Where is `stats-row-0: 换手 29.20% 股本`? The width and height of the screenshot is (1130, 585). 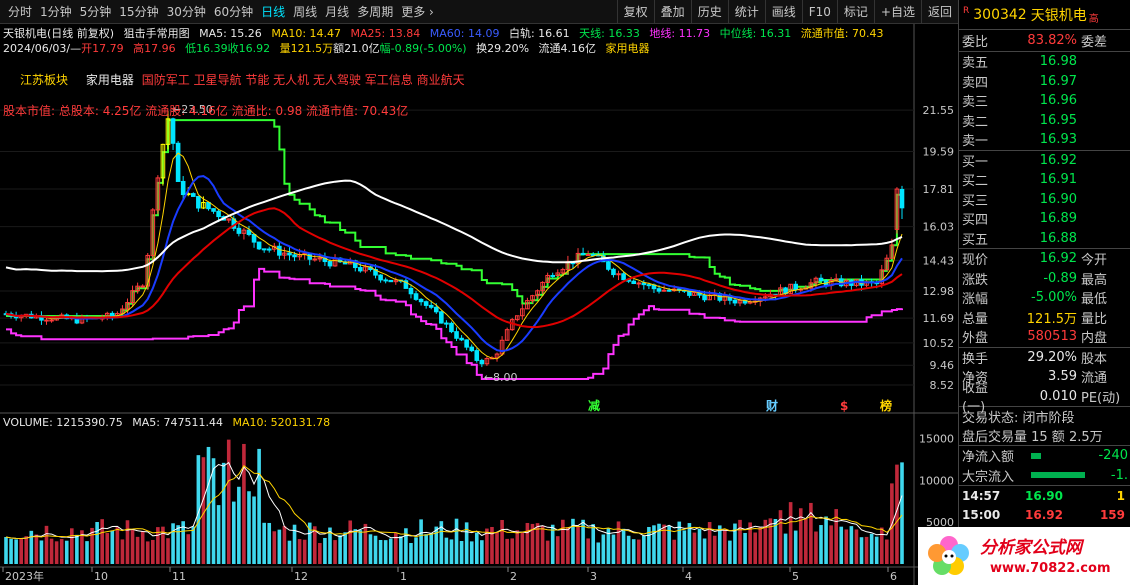
stats-row-0: 换手 29.20% 股本 is located at coordinates (1044, 358).